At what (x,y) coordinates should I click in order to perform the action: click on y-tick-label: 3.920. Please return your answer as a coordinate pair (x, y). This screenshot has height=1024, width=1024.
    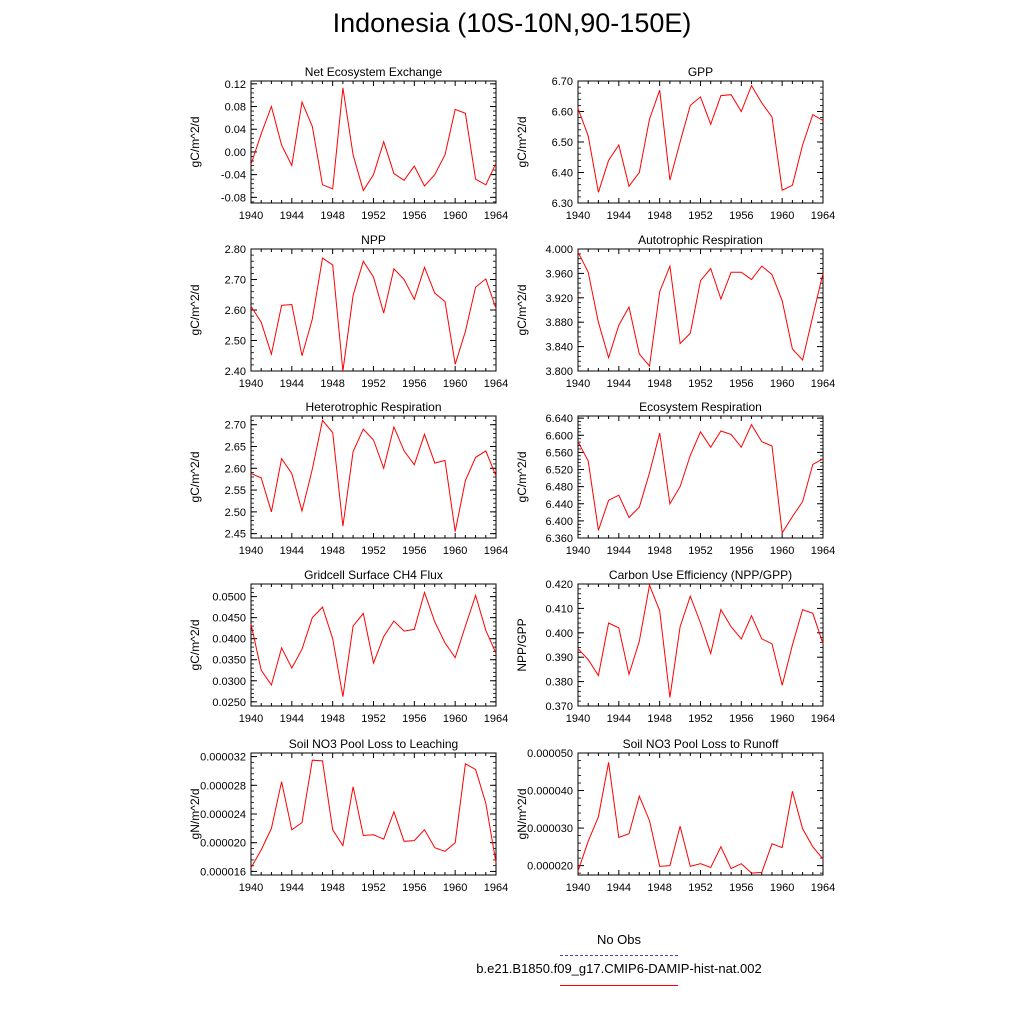
    Looking at the image, I should click on (559, 299).